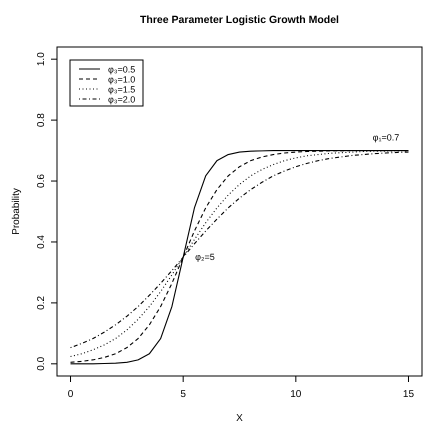 The image size is (423, 427). What do you see at coordinates (205, 257) in the screenshot?
I see `annotation: φ₂=5` at bounding box center [205, 257].